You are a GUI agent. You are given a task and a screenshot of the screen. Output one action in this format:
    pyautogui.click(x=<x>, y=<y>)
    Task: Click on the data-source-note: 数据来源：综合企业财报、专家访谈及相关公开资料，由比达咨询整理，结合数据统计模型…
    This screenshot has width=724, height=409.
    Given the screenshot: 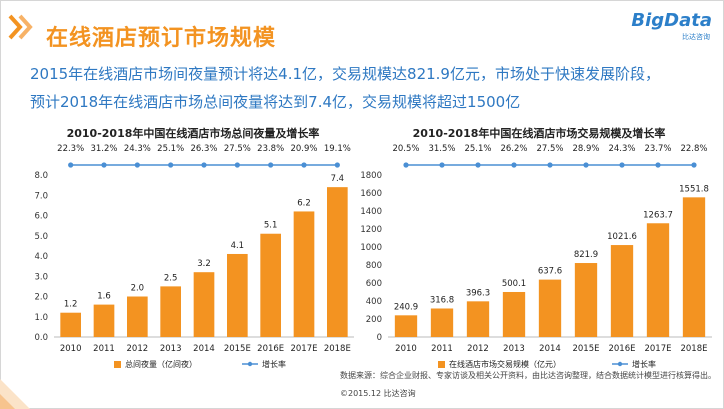 What is the action you would take?
    pyautogui.click(x=528, y=375)
    